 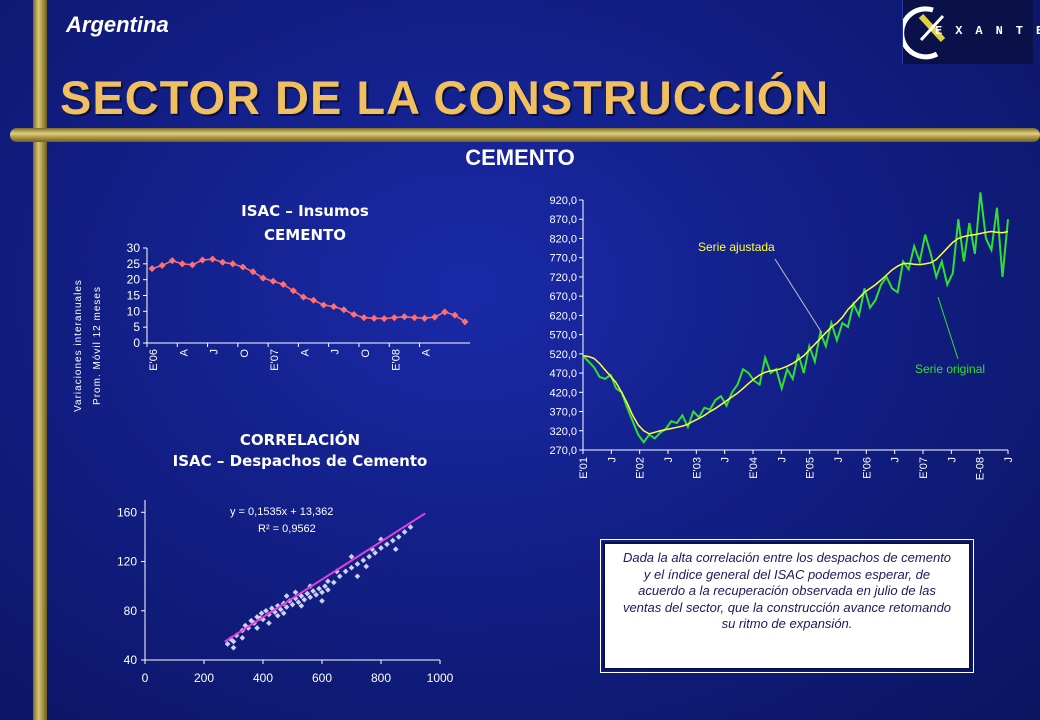 What do you see at coordinates (563, 297) in the screenshot?
I see `series-y-tick-label: 670,0` at bounding box center [563, 297].